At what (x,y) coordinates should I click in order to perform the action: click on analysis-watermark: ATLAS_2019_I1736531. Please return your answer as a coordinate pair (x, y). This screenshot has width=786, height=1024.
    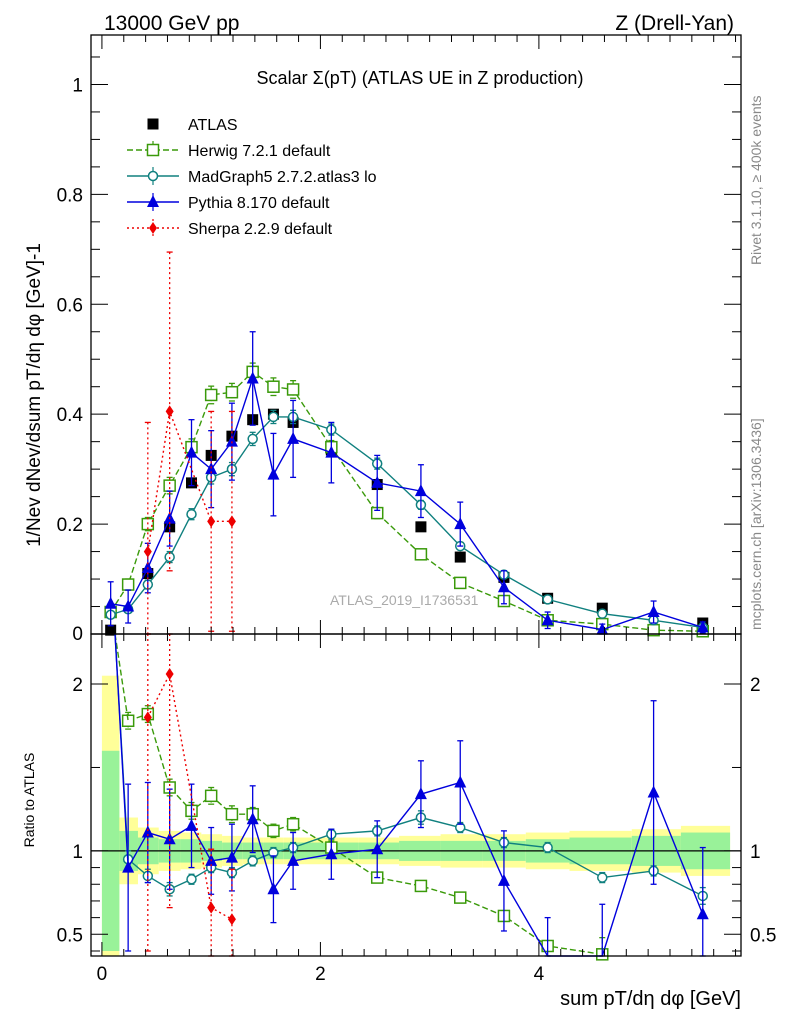
    Looking at the image, I should click on (404, 600).